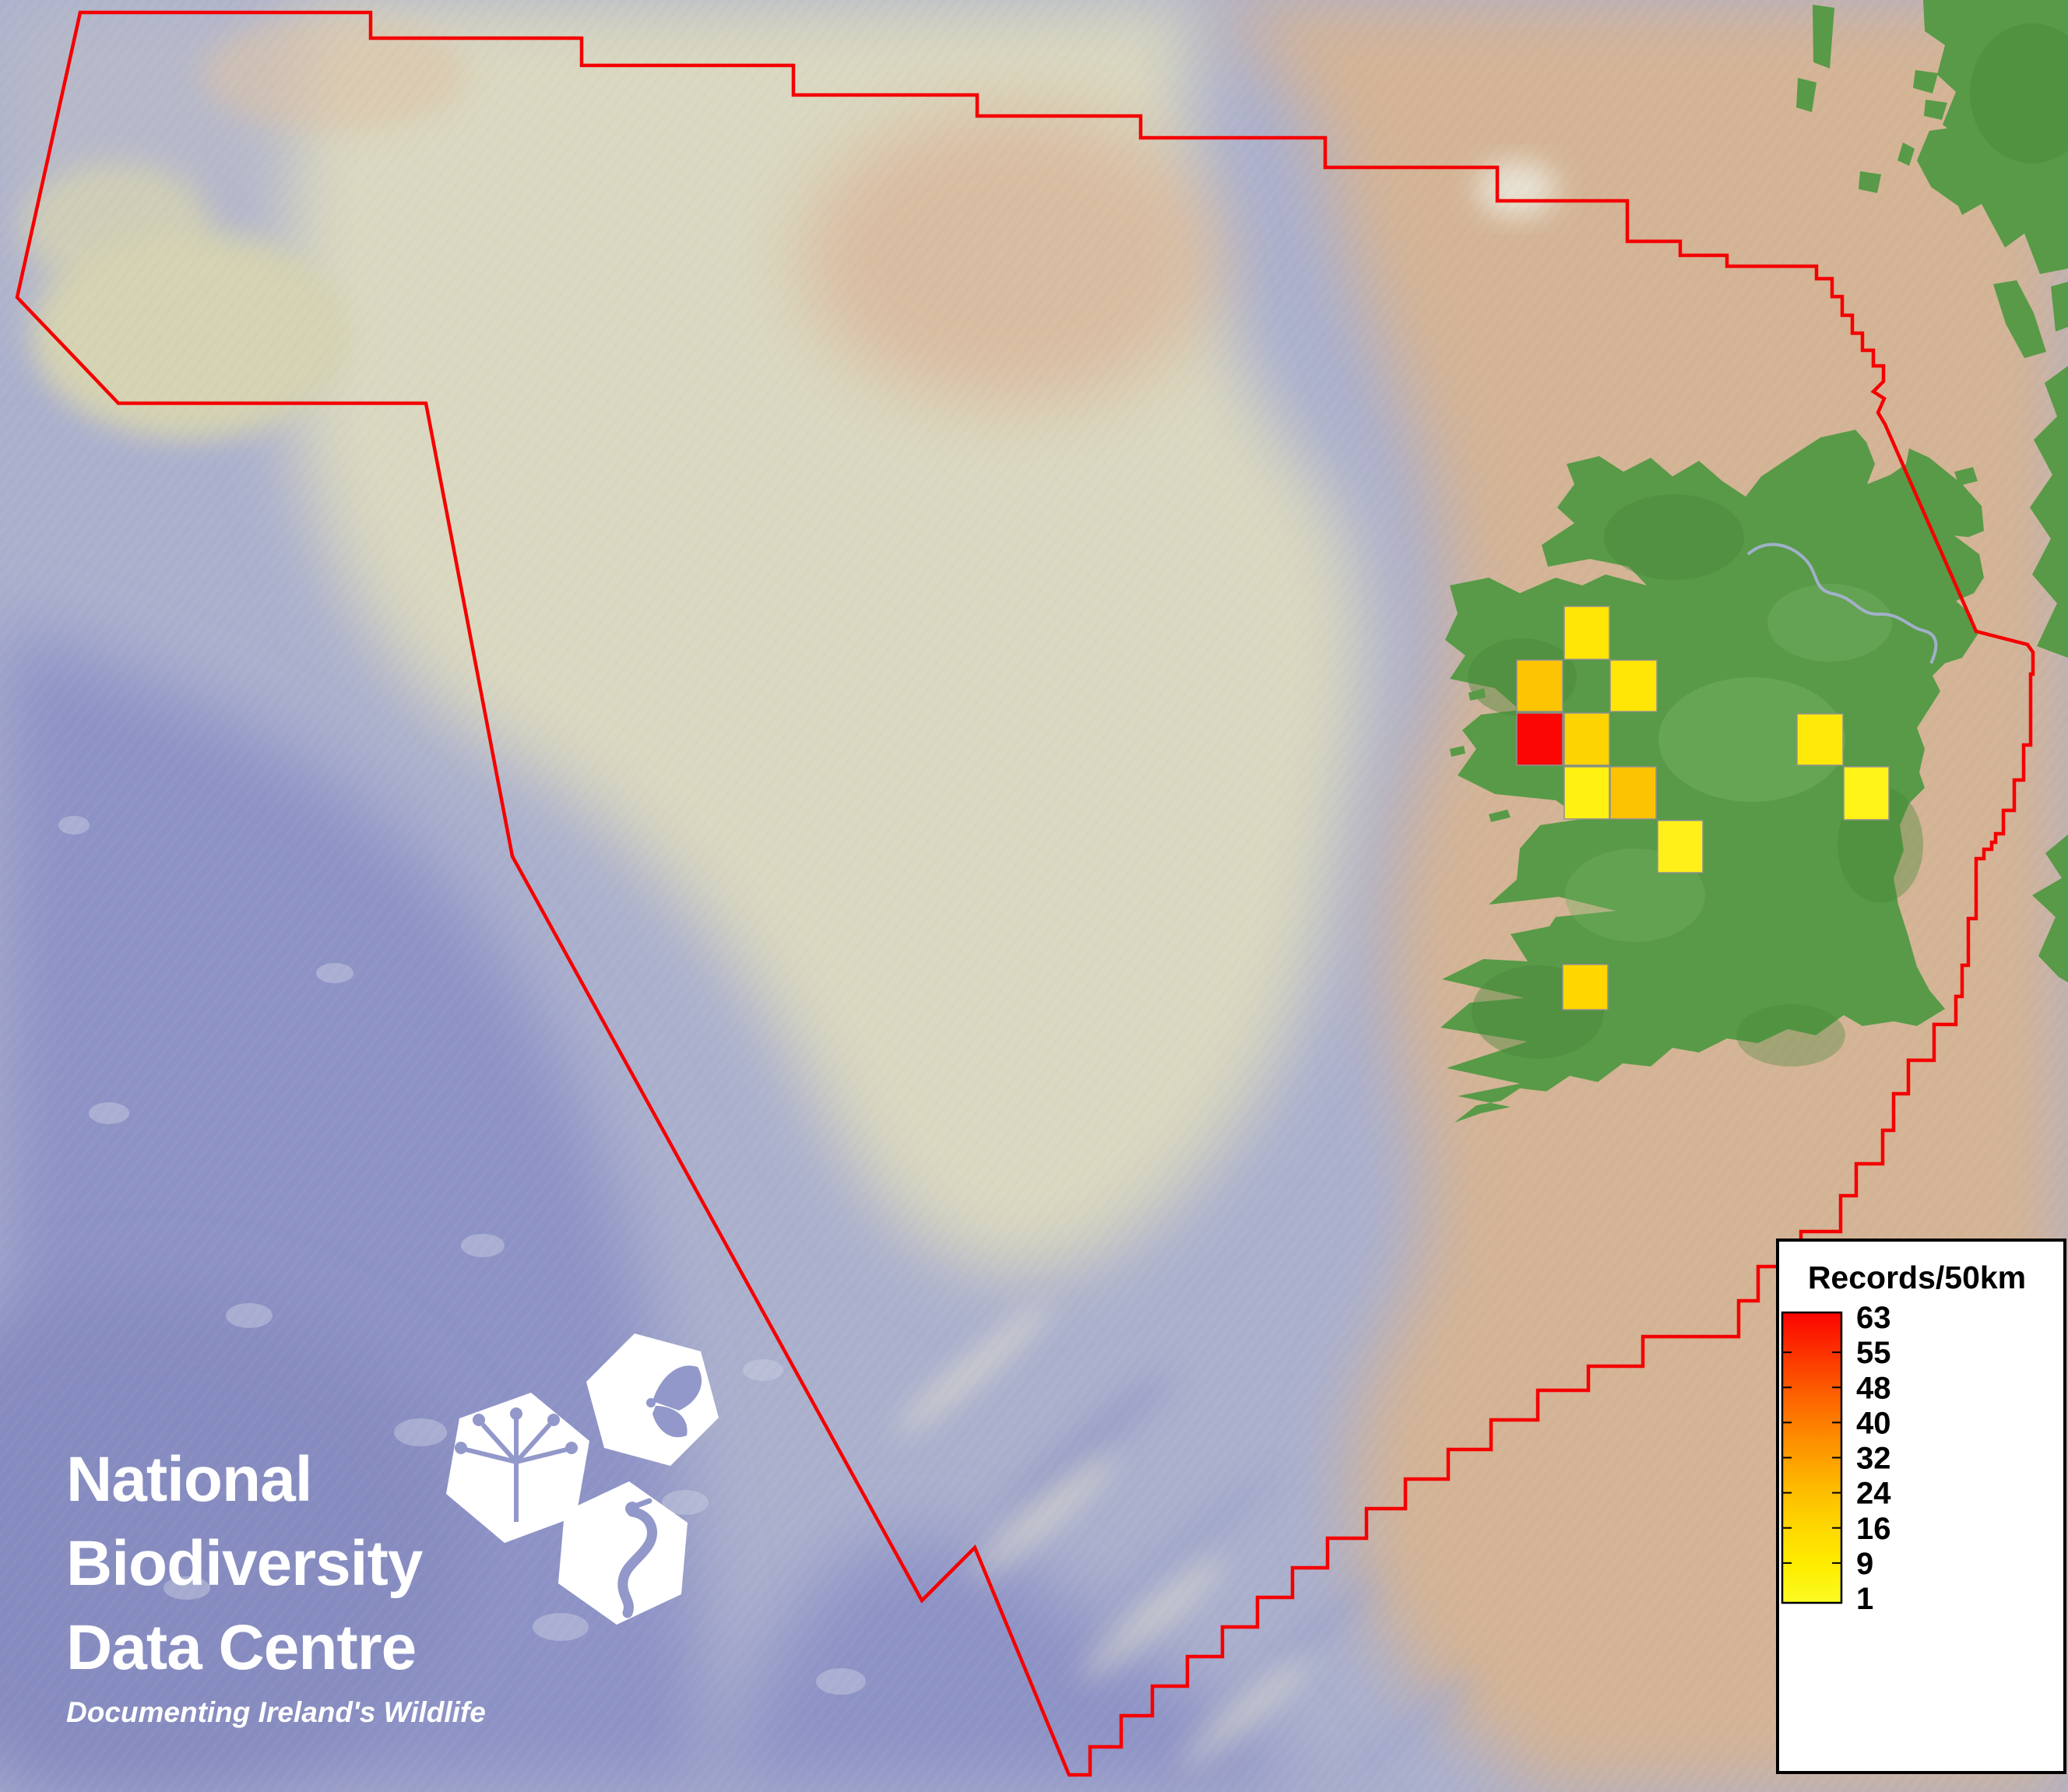  Describe the element at coordinates (188, 1479) in the screenshot. I see `logo-line-1: National` at that location.